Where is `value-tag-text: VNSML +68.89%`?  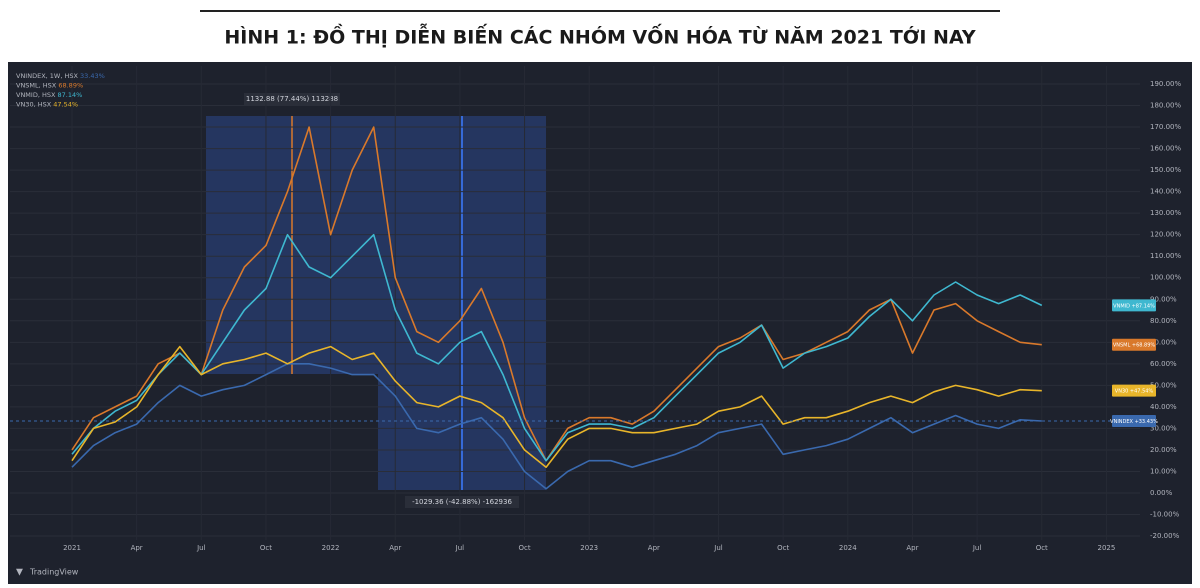
value-tag-text: VNSML +68.89% is located at coordinates (1134, 345).